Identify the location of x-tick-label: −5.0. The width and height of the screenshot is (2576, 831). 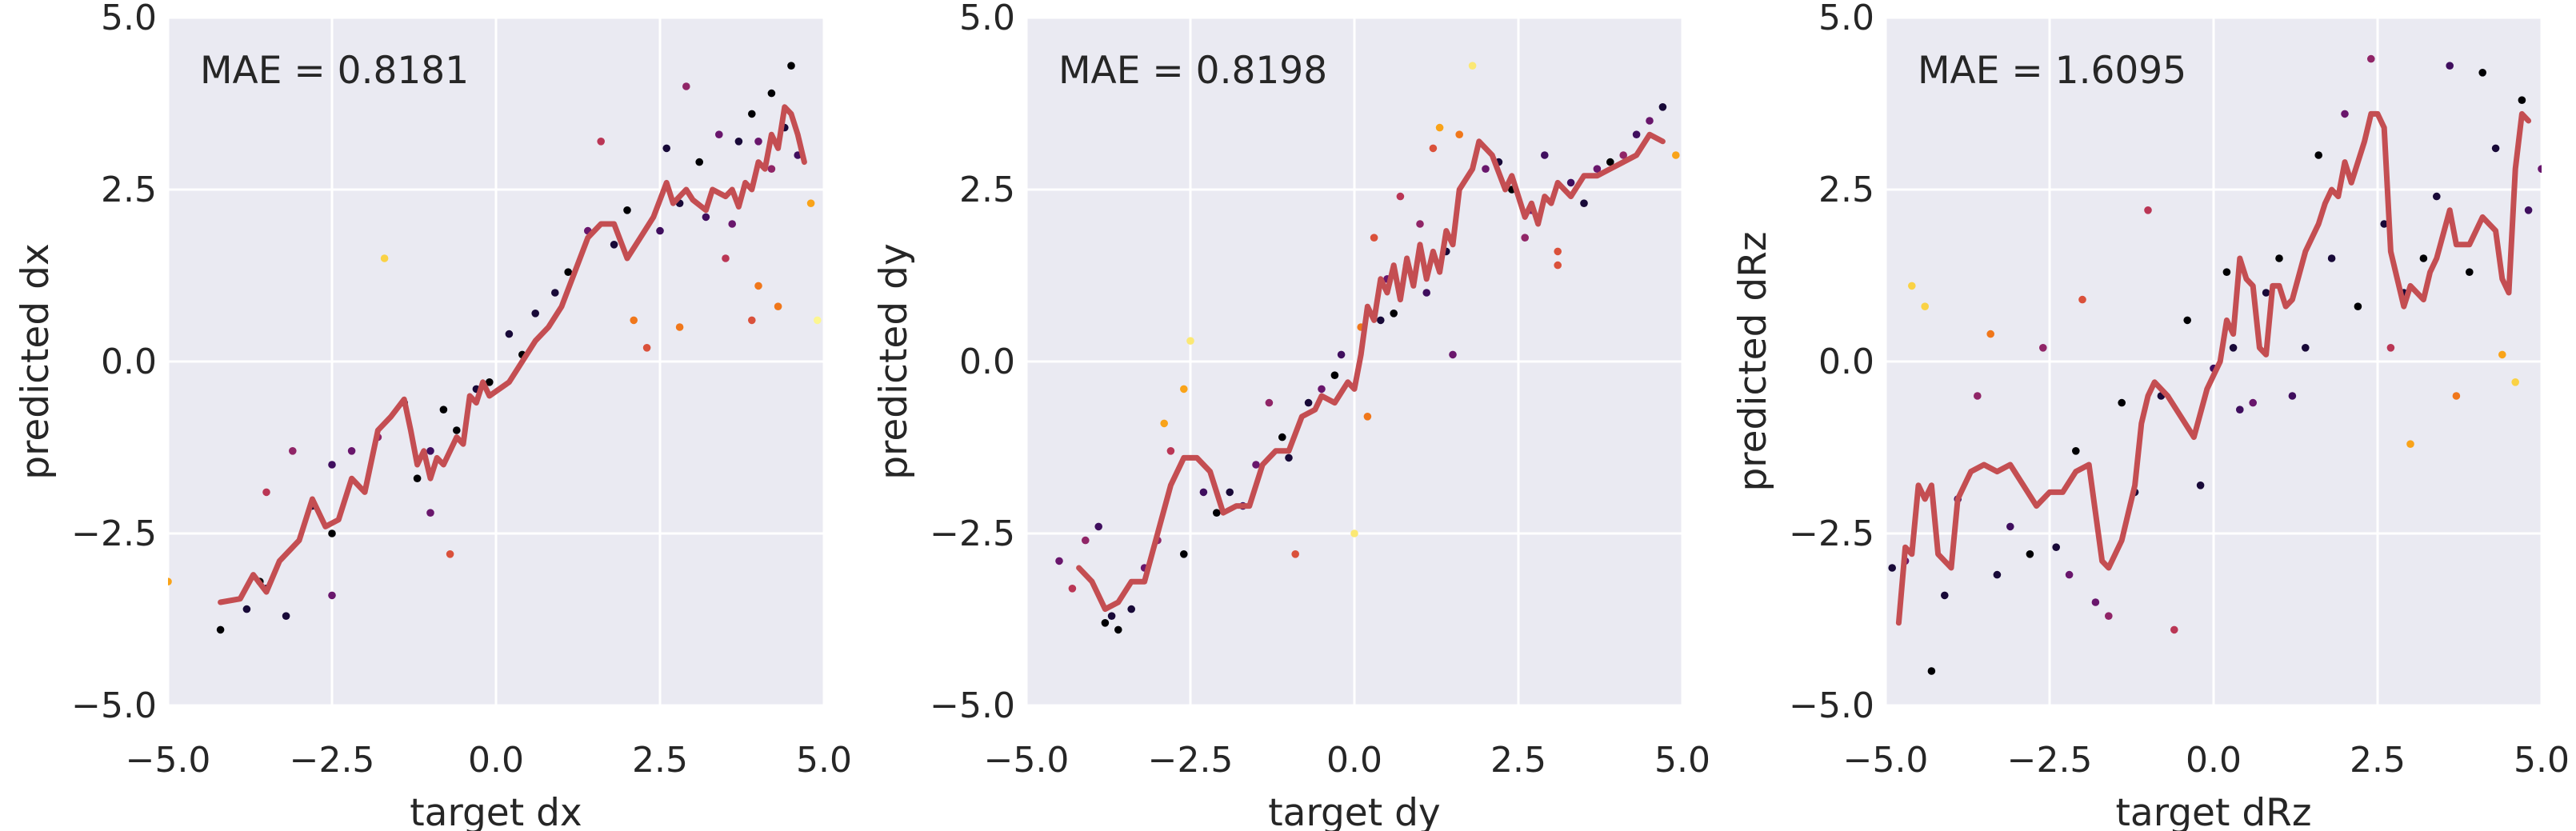
(1027, 760).